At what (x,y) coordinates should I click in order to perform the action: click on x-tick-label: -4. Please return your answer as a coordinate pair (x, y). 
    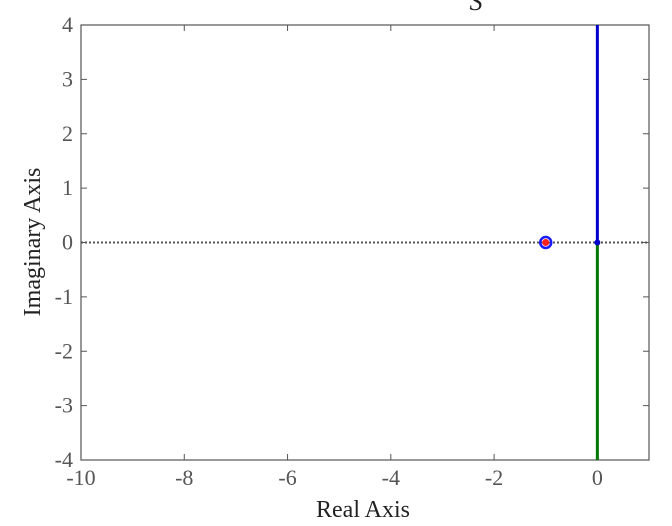
    Looking at the image, I should click on (391, 477).